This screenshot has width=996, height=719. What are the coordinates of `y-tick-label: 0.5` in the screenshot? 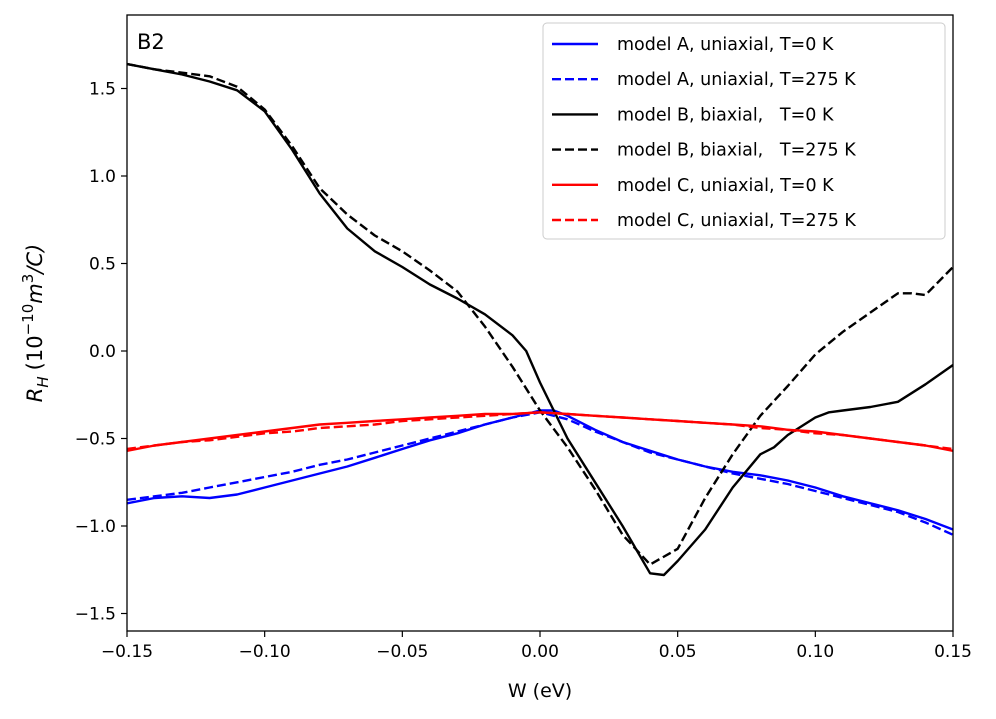 It's located at (102, 265).